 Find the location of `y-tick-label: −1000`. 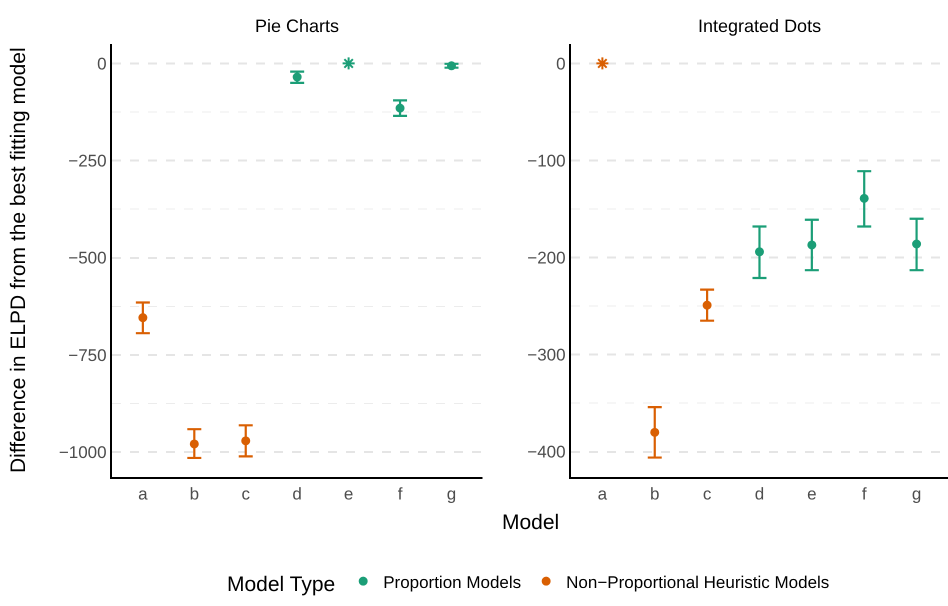

y-tick-label: −1000 is located at coordinates (82, 452).